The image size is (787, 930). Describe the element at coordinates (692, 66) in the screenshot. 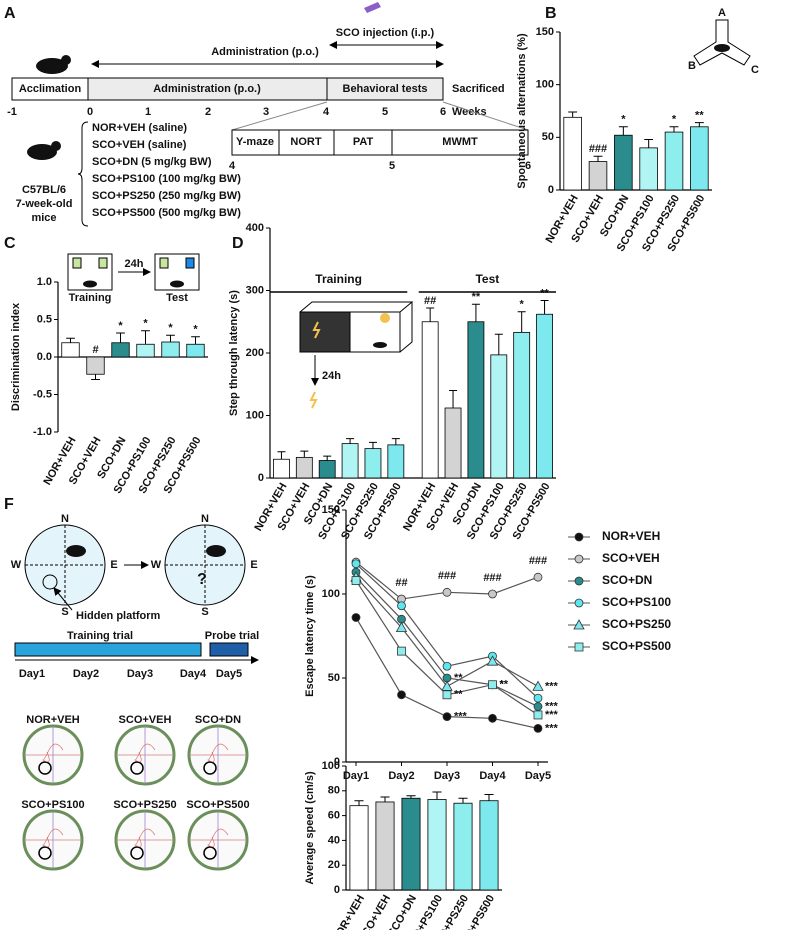

I see `arm-label: B` at that location.